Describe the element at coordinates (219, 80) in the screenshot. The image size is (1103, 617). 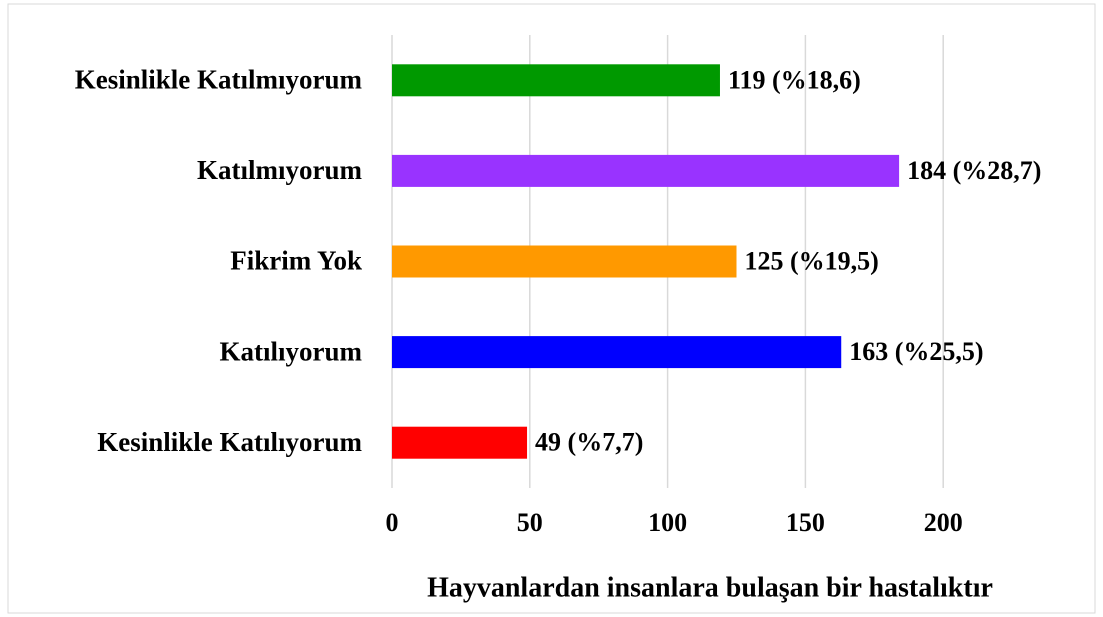
I see `y-tick-label: Kesinlikle Katılmıyorum` at that location.